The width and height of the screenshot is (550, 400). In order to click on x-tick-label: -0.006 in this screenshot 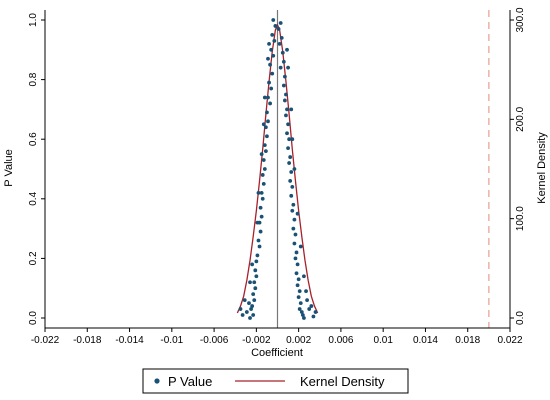, I will do `click(214, 340)`.